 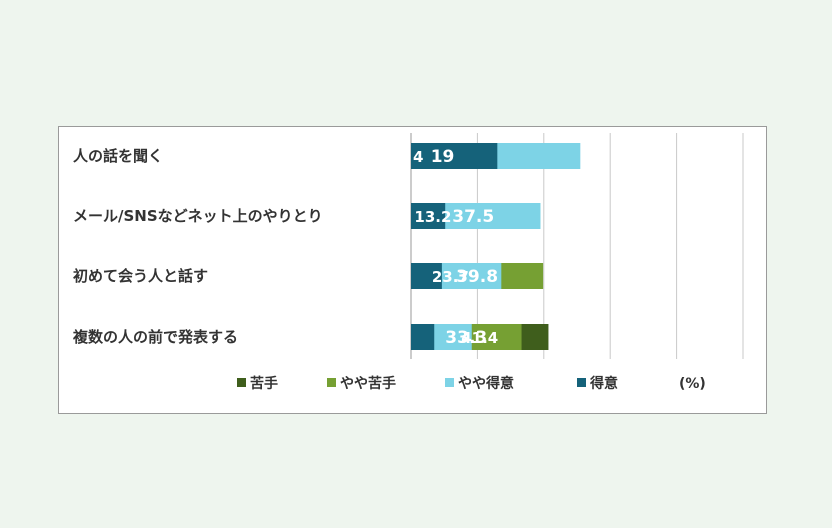 What do you see at coordinates (418, 157) in the screenshot?
I see `data-label: 4` at bounding box center [418, 157].